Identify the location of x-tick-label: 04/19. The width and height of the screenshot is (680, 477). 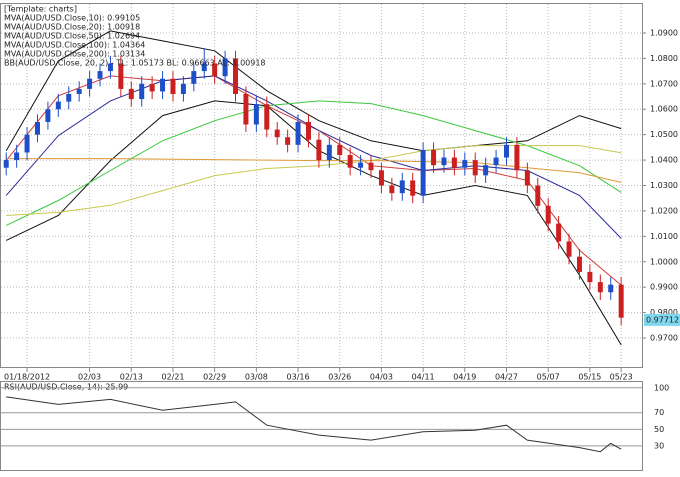
(464, 377).